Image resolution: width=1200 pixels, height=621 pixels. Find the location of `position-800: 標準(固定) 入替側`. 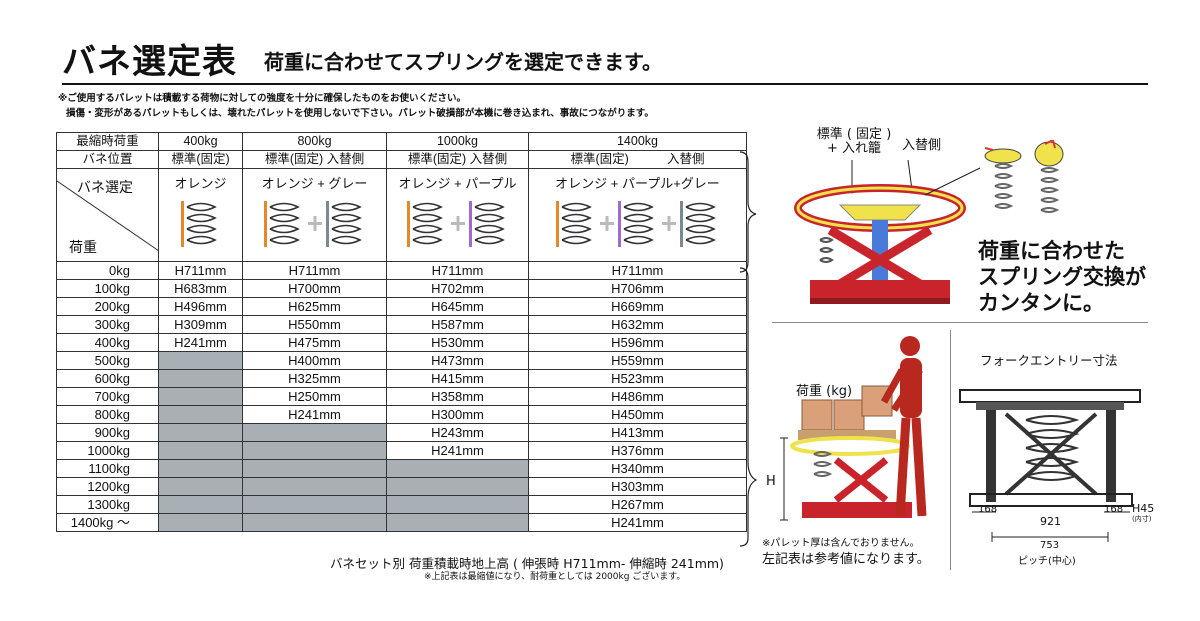

position-800: 標準(固定) 入替側 is located at coordinates (314, 159).